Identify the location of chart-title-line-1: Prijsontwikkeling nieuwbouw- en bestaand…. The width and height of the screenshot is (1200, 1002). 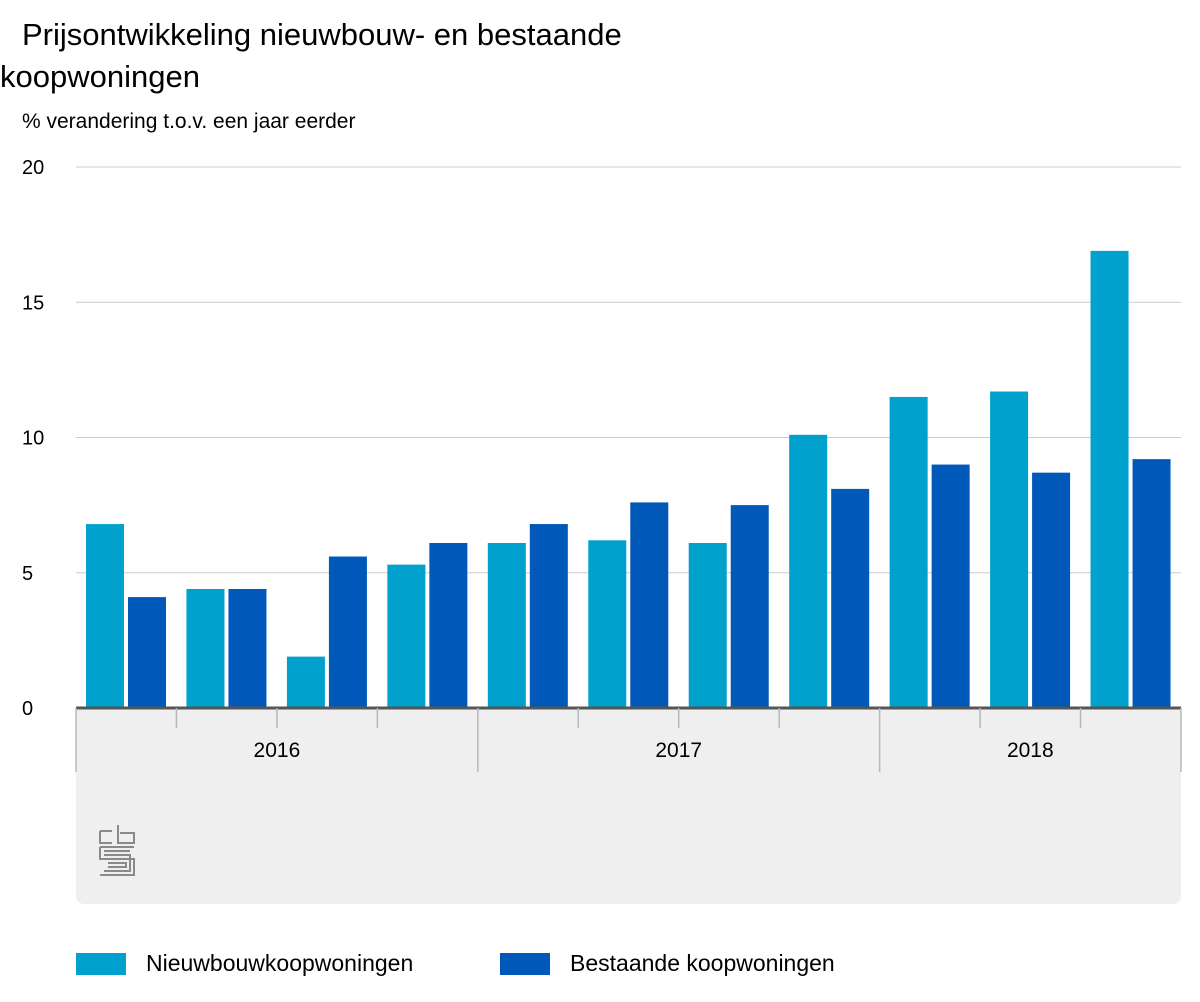
(322, 34).